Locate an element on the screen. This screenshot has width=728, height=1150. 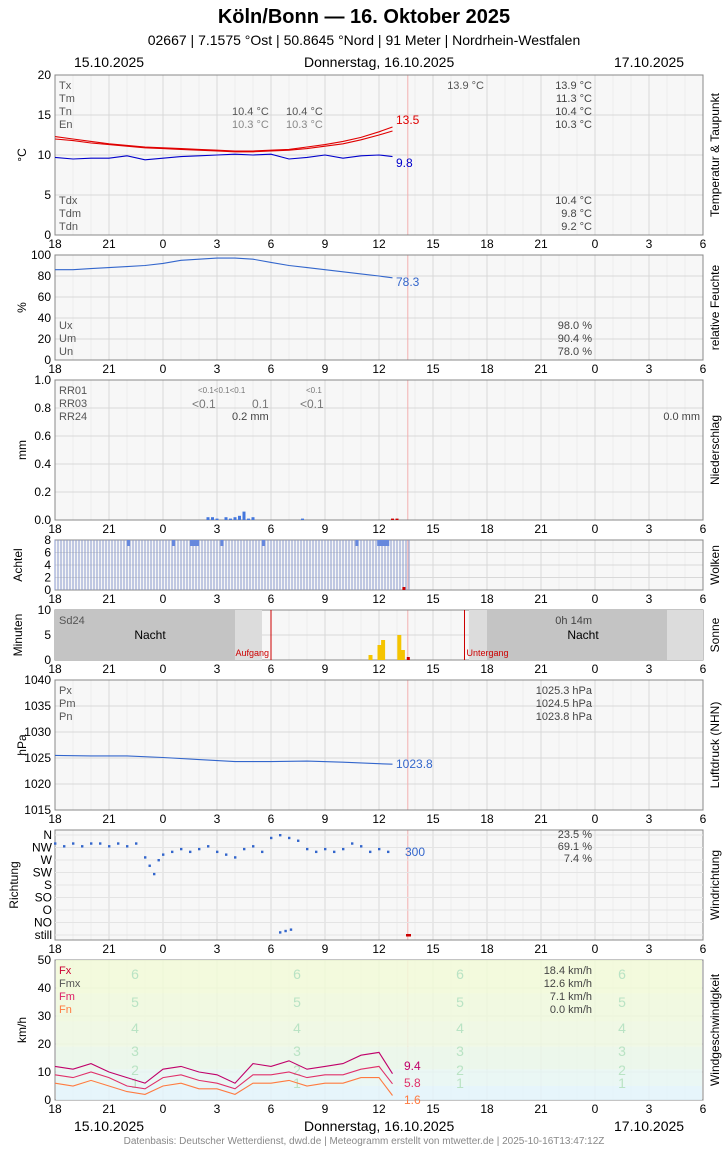
wind-panel-ylabel: km/h is located at coordinates (22, 1030).